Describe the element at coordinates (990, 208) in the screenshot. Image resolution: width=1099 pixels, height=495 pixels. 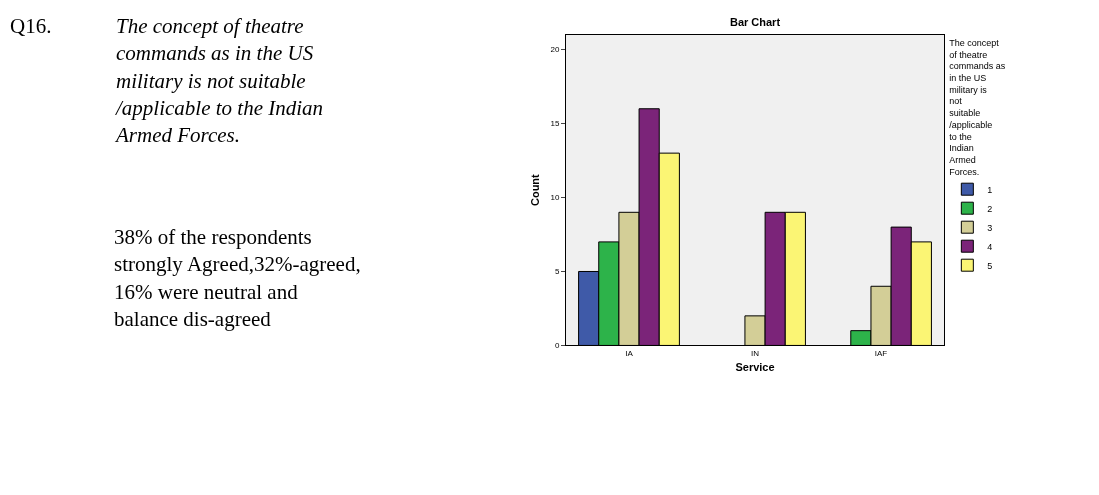
I see `legend-label: 2` at that location.